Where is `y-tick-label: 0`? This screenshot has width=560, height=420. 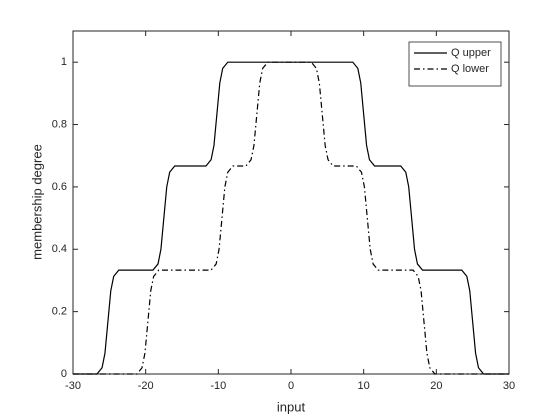 y-tick-label: 0 is located at coordinates (64, 374).